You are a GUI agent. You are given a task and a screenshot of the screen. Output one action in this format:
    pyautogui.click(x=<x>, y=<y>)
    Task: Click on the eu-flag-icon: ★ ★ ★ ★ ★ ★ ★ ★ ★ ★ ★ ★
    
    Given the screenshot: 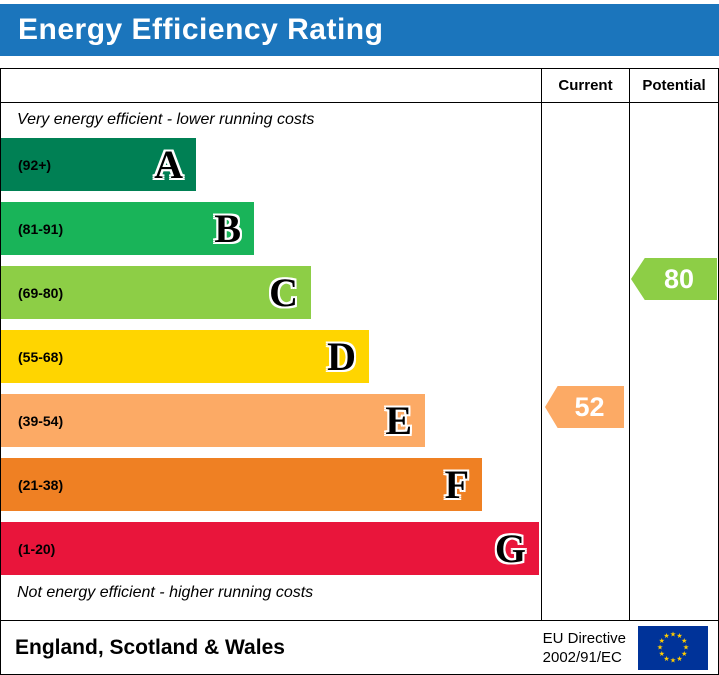 What is the action you would take?
    pyautogui.click(x=673, y=648)
    